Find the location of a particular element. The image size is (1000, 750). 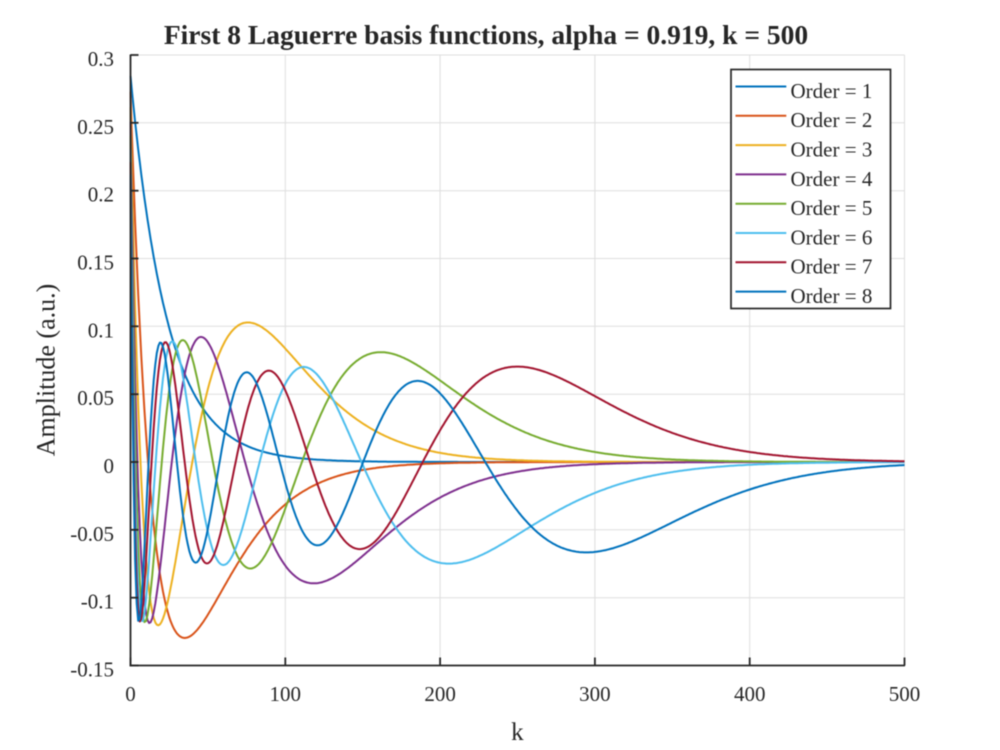

svg-text: 0.1 is located at coordinates (101, 330).